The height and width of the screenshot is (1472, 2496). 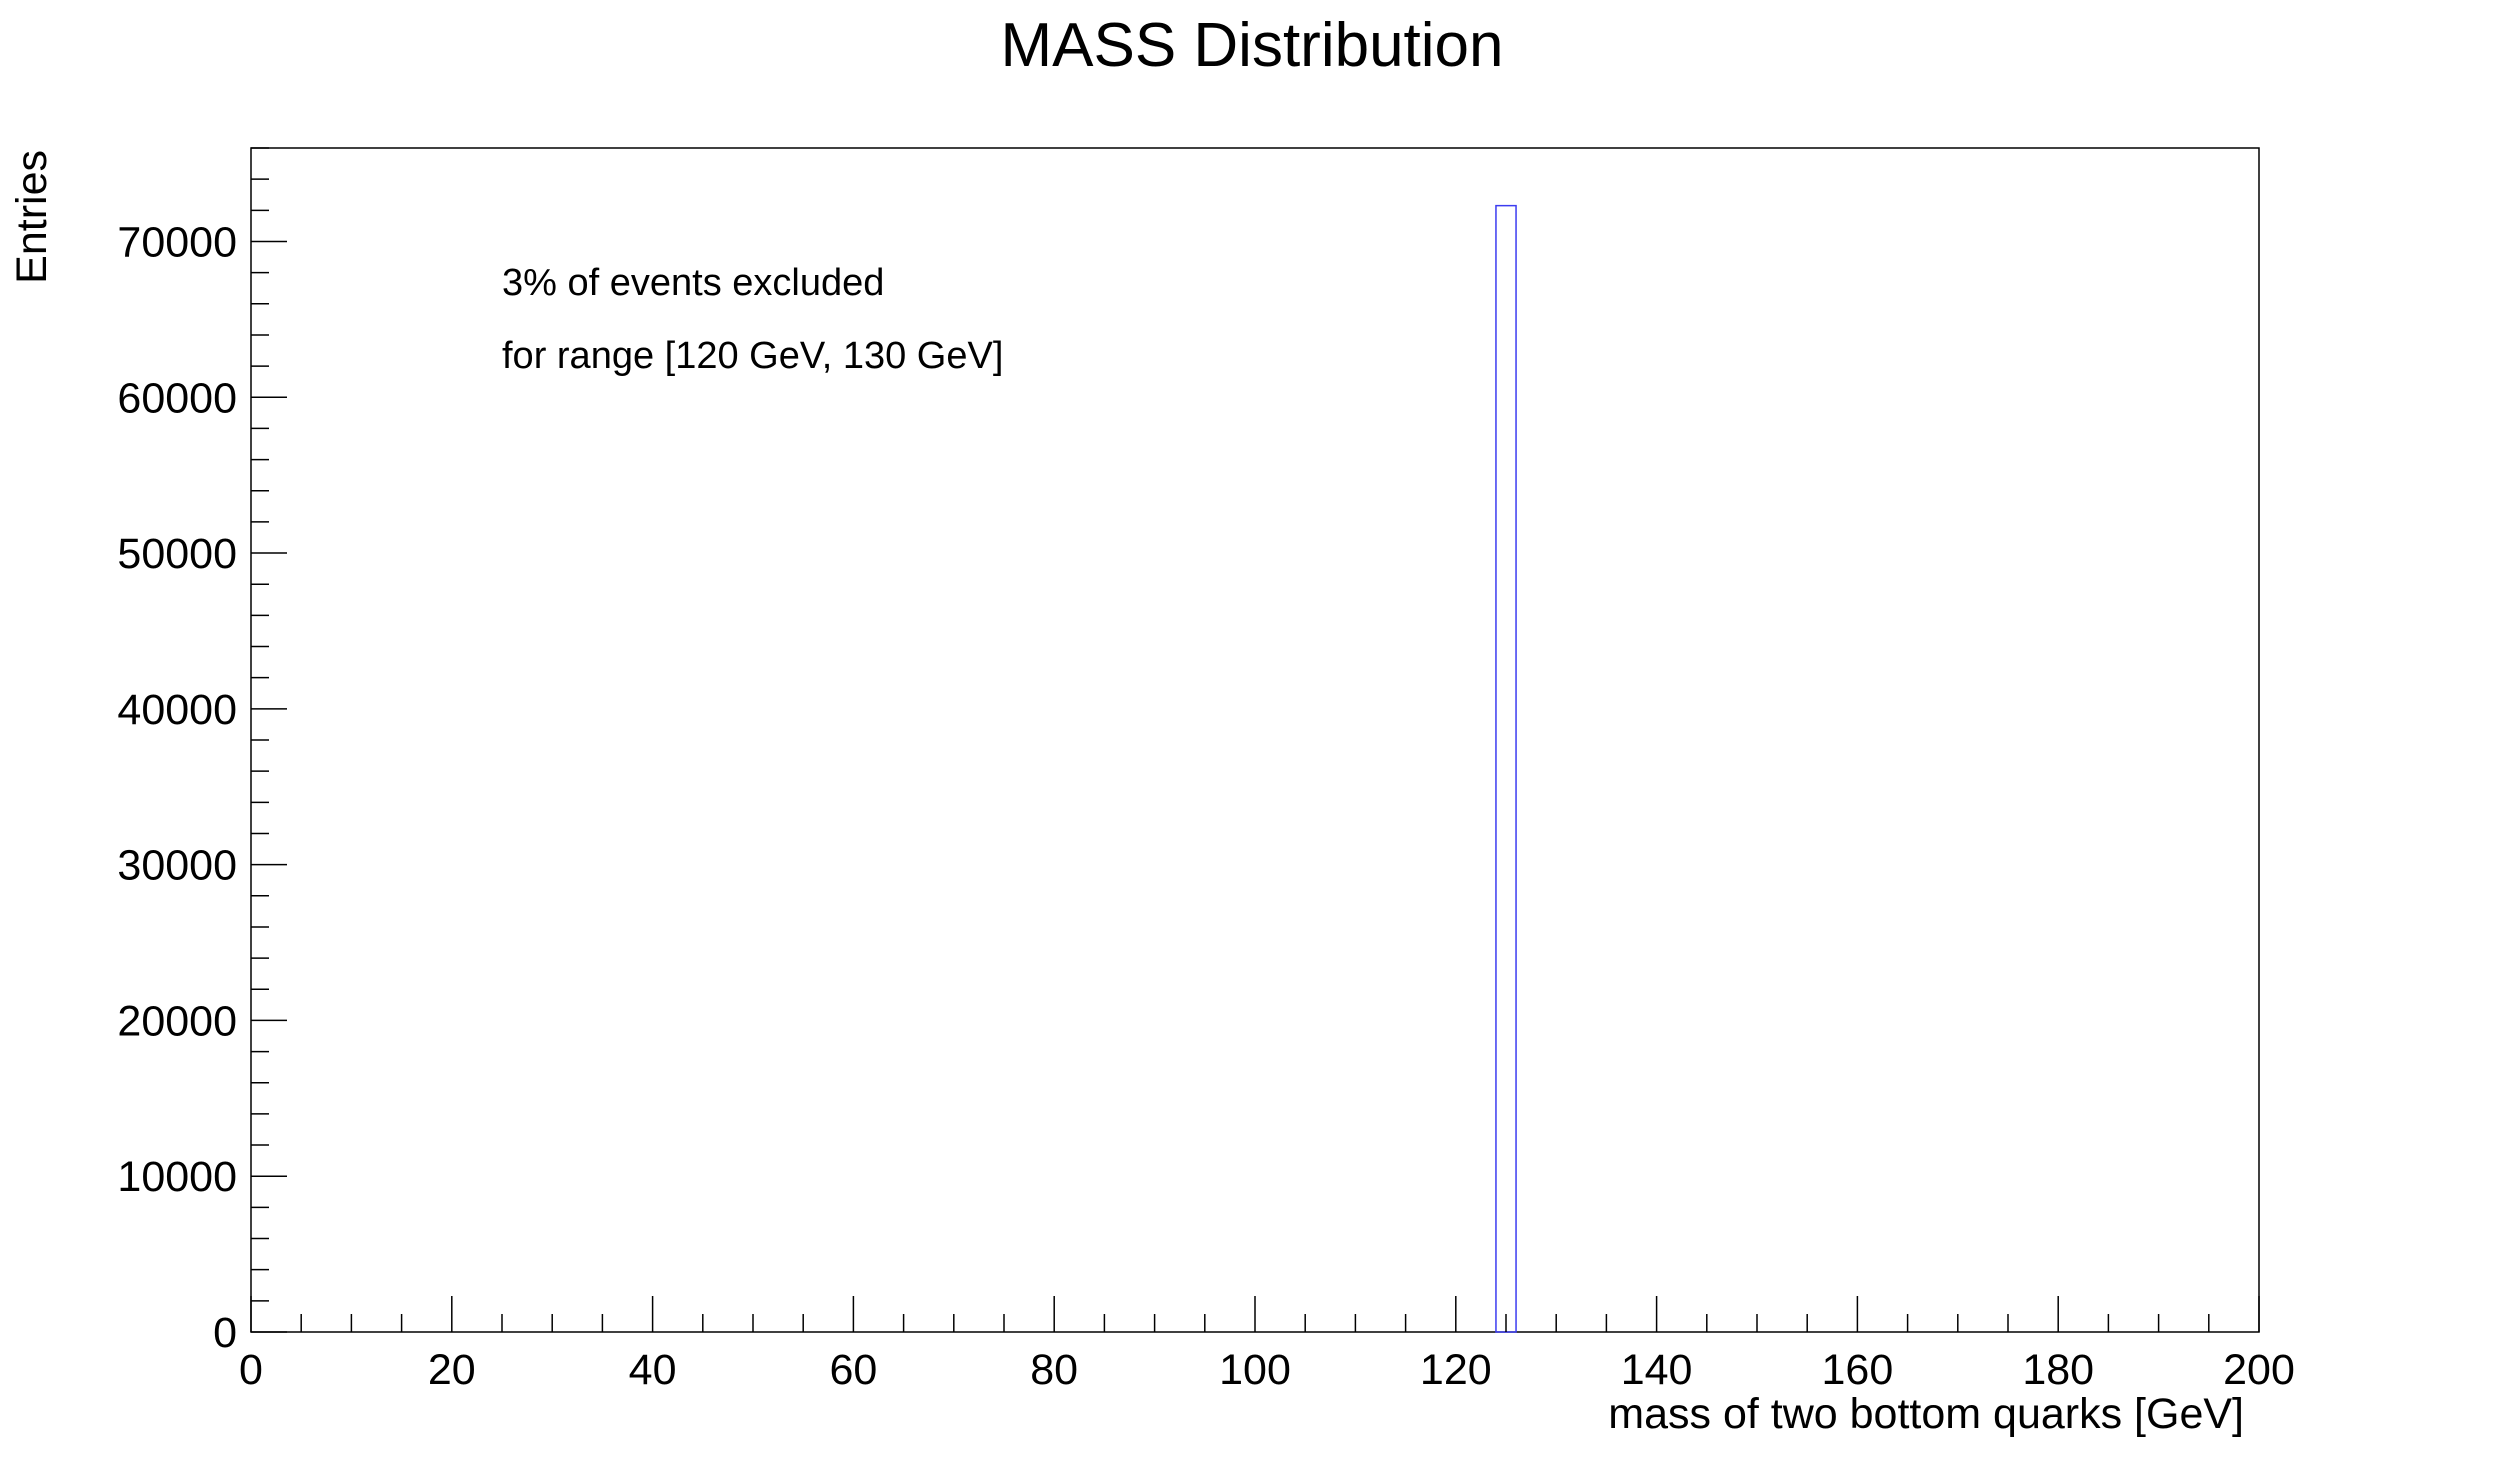 What do you see at coordinates (251, 1370) in the screenshot?
I see `x-tick-label: 0` at bounding box center [251, 1370].